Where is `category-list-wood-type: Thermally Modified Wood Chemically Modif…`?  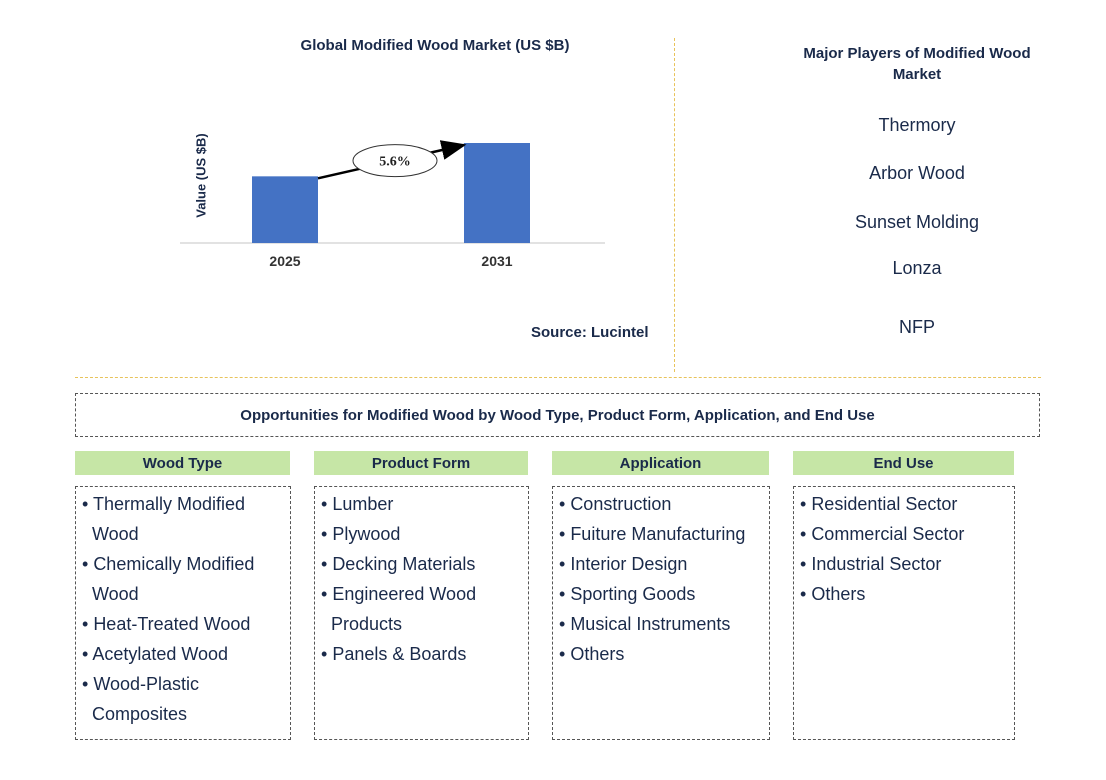 category-list-wood-type: Thermally Modified Wood Chemically Modif… is located at coordinates (183, 613).